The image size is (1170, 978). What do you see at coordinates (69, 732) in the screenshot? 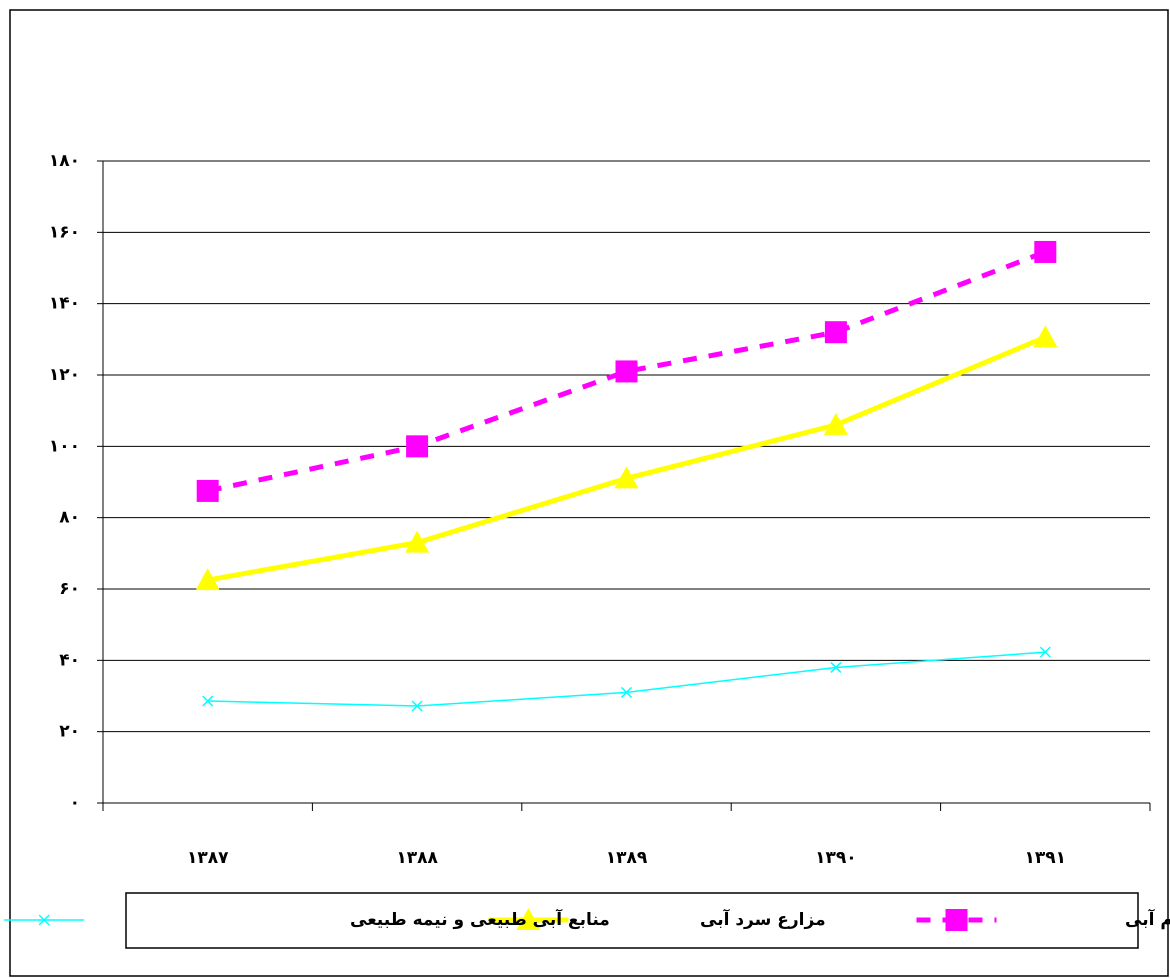
I see `y-tick-label: ۲۰` at bounding box center [69, 732].